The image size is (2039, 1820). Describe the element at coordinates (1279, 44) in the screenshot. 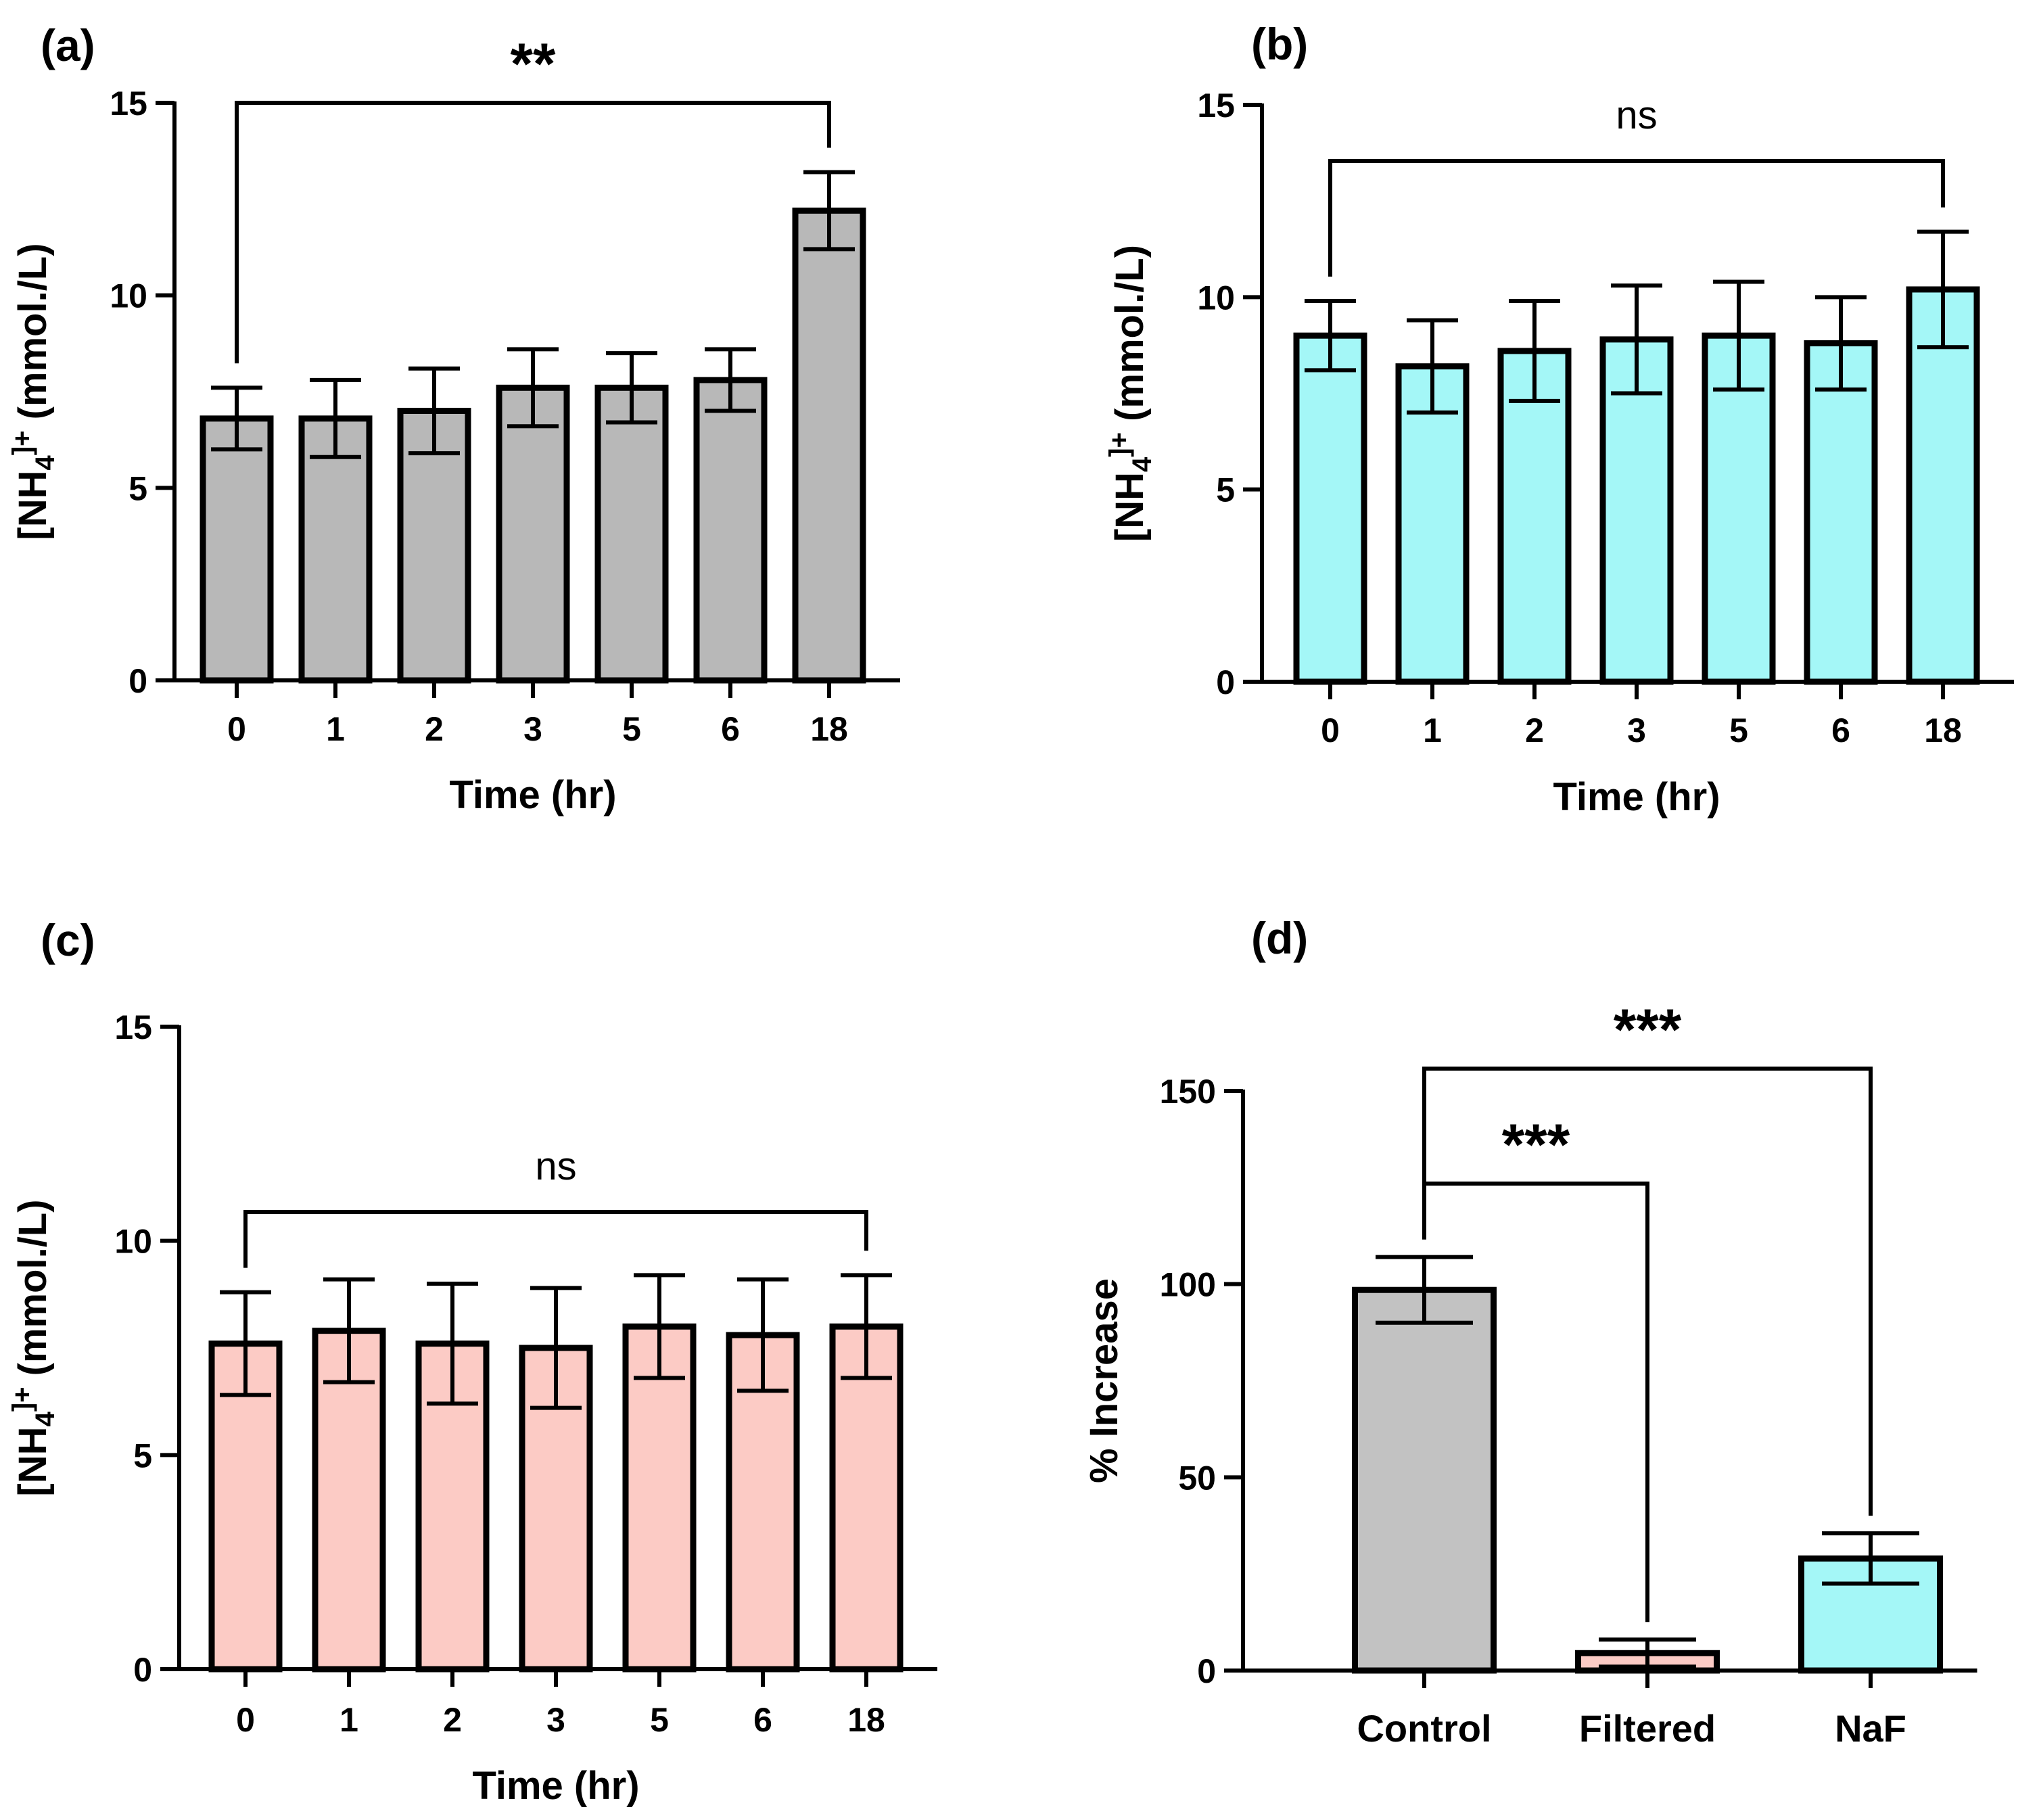

I see `panel-label: (b)` at that location.